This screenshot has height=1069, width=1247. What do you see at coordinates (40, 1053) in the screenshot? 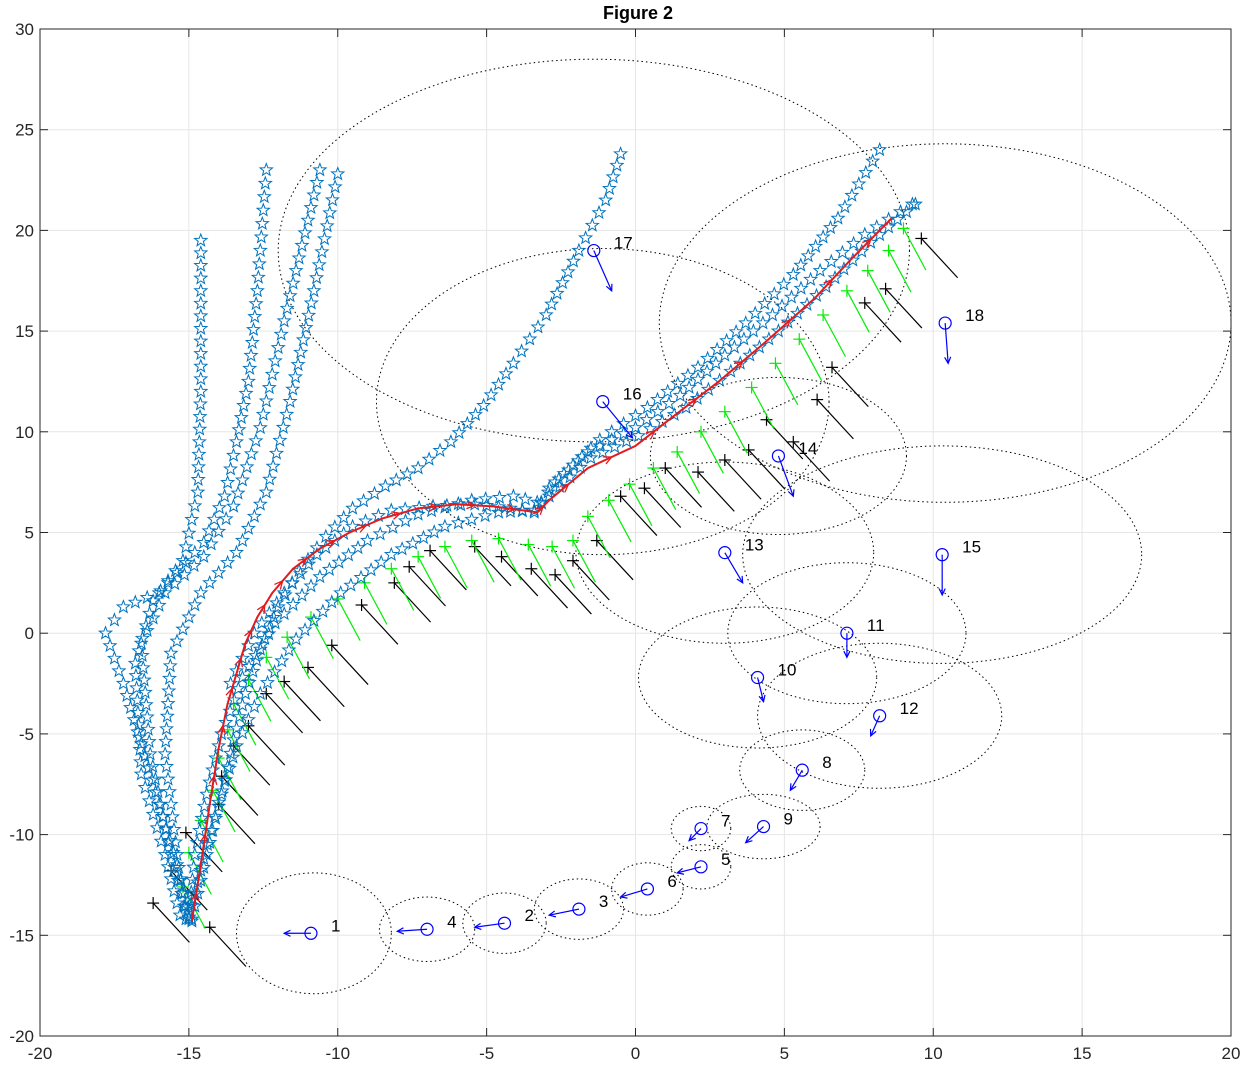
I see `x-tick-label: -20` at bounding box center [40, 1053].